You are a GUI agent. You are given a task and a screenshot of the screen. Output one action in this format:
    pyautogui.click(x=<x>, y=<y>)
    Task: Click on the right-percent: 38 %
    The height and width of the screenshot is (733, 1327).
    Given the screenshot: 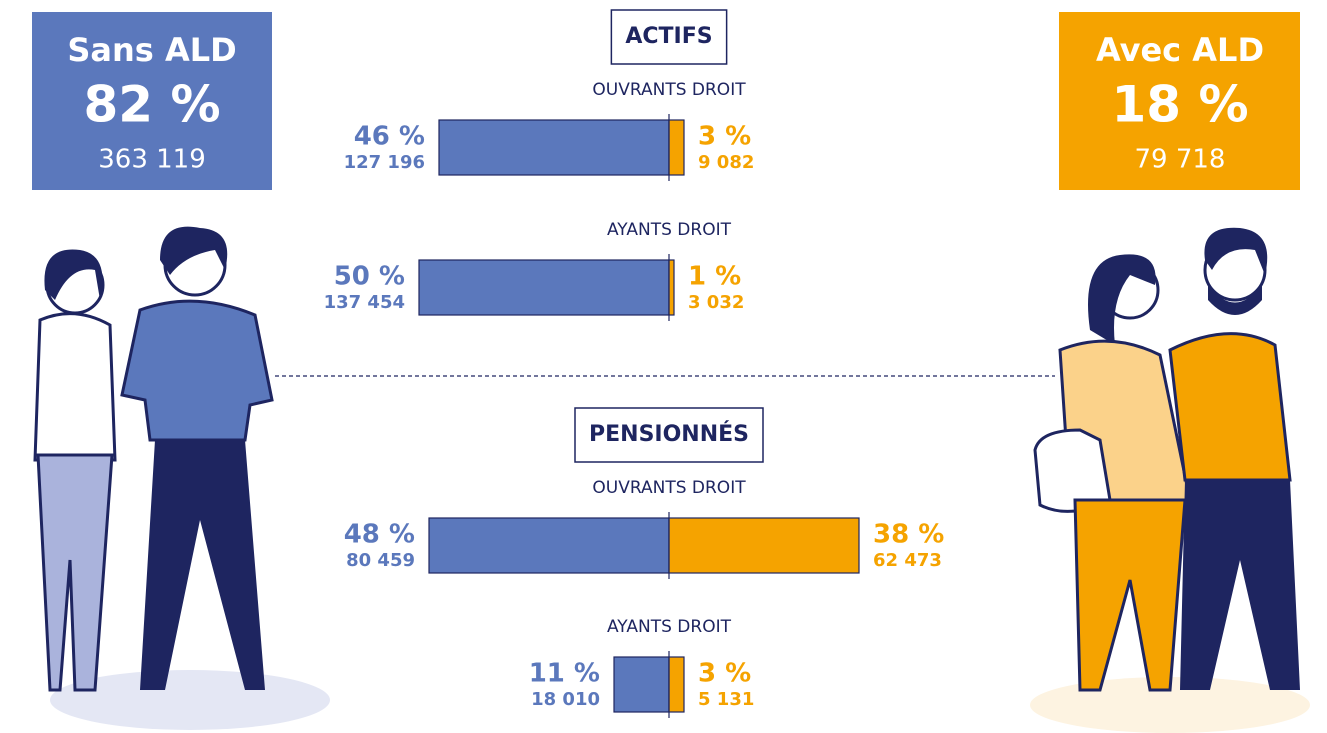 What is the action you would take?
    pyautogui.click(x=908, y=535)
    